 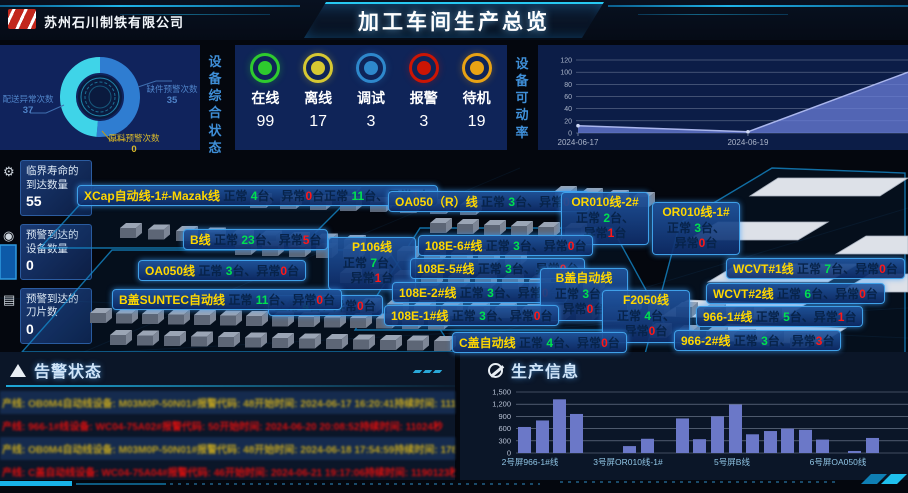 What do you see at coordinates (28, 105) in the screenshot?
I see `donut-label-delivery: 配送异常次数 37` at bounding box center [28, 105].